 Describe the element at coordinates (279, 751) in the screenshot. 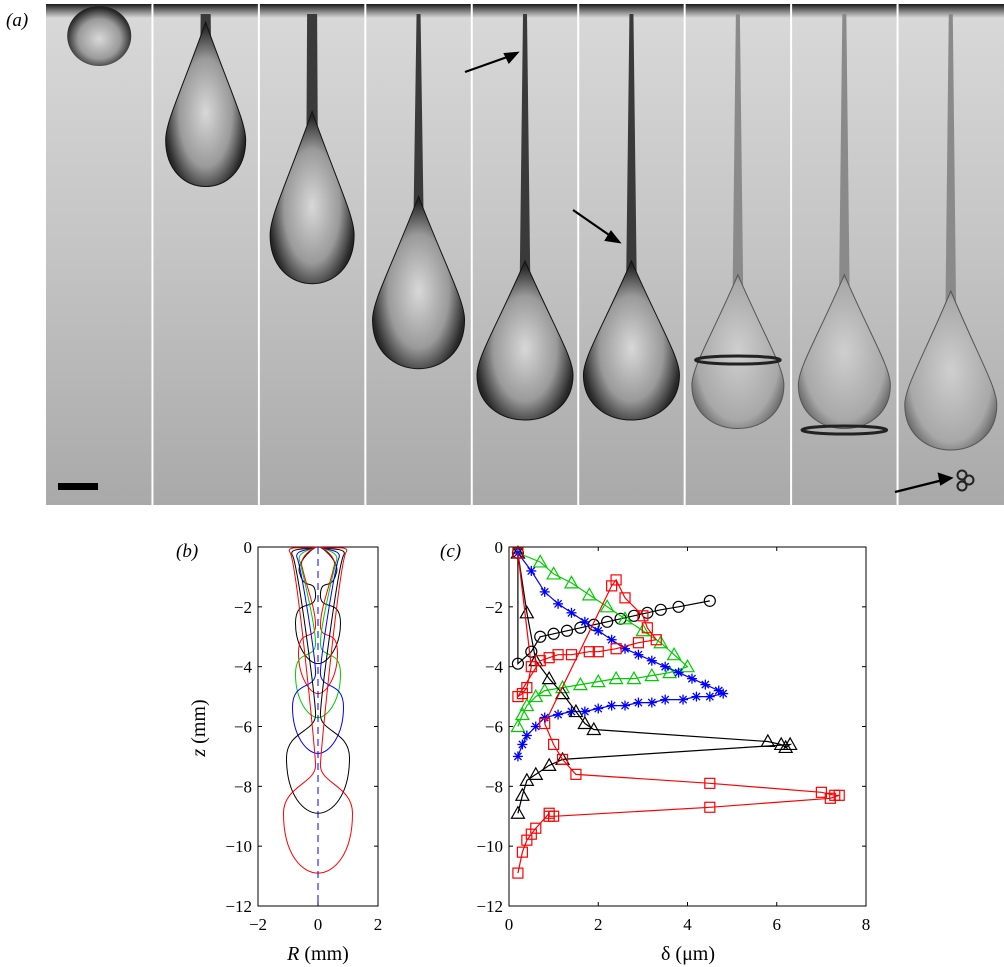

I see `panel-b-chart: (b) −2 0 2 0 −2 −4 −6 −8 −10 −12 R (mm) z (mm)` at that location.